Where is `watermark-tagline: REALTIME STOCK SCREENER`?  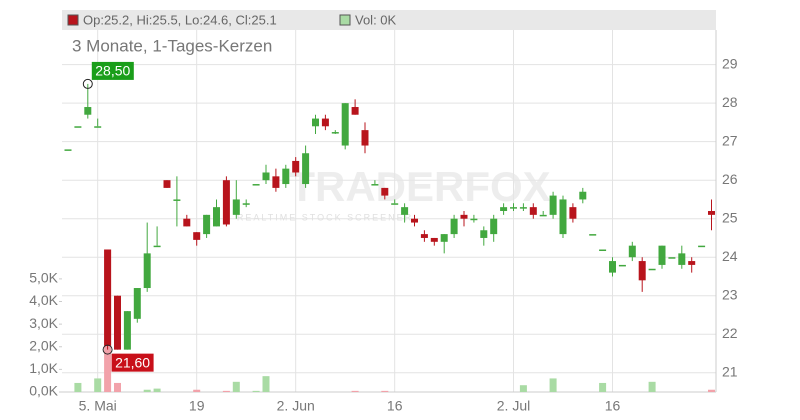
watermark-tagline: REALTIME STOCK SCREENER is located at coordinates (325, 217).